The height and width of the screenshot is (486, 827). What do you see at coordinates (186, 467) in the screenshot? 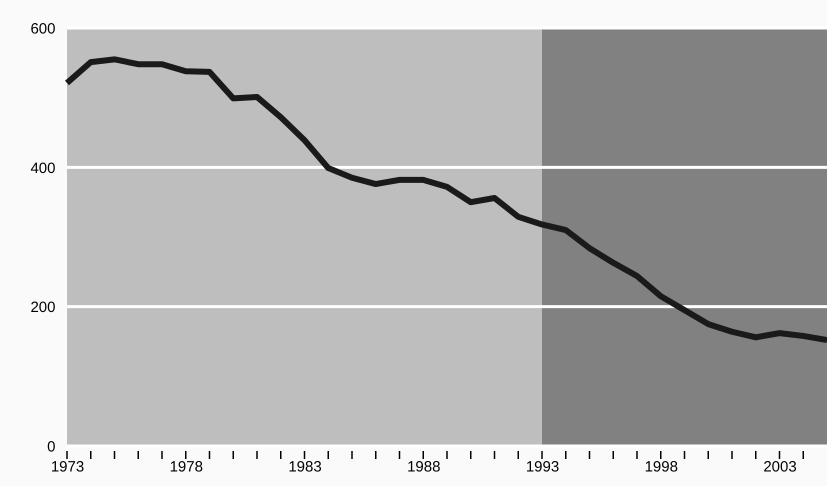
I see `x-tick-label: 1978` at bounding box center [186, 467].